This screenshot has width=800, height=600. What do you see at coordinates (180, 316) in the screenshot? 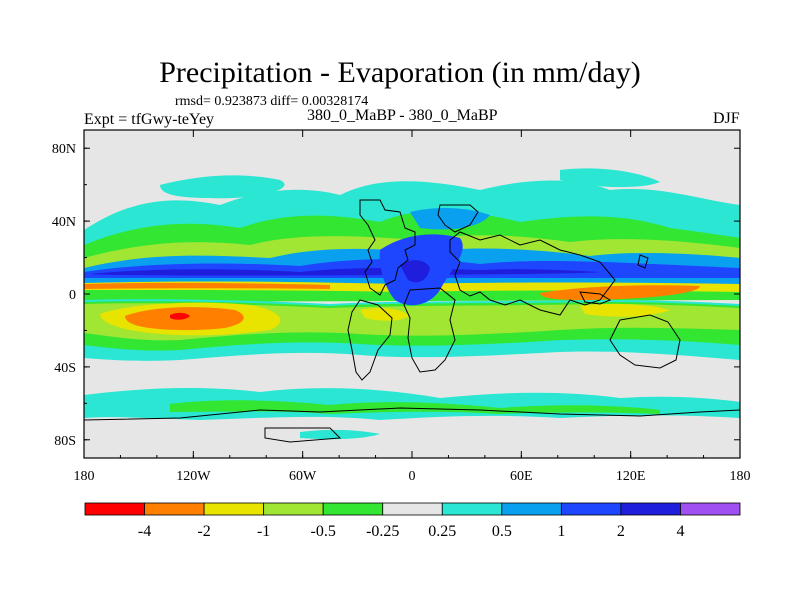
I see `contour-red-south-pacific` at bounding box center [180, 316].